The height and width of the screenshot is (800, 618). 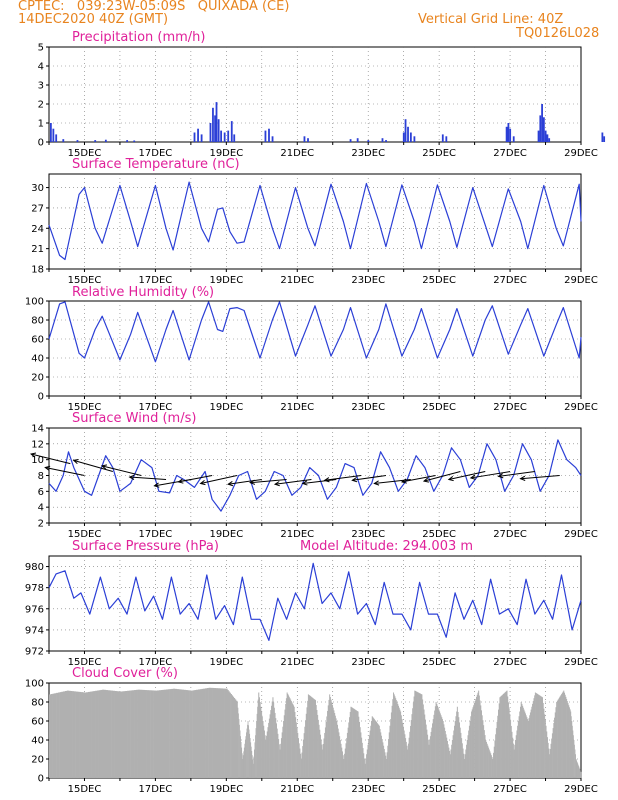 I want to click on wind-xtick-label: 19DEC, so click(x=226, y=534).